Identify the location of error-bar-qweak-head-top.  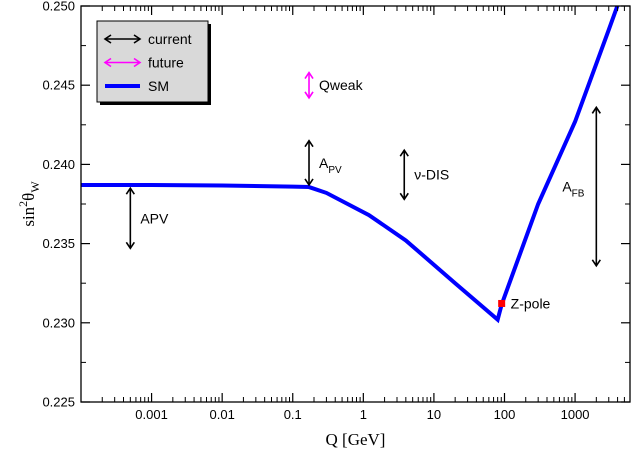
(309, 75).